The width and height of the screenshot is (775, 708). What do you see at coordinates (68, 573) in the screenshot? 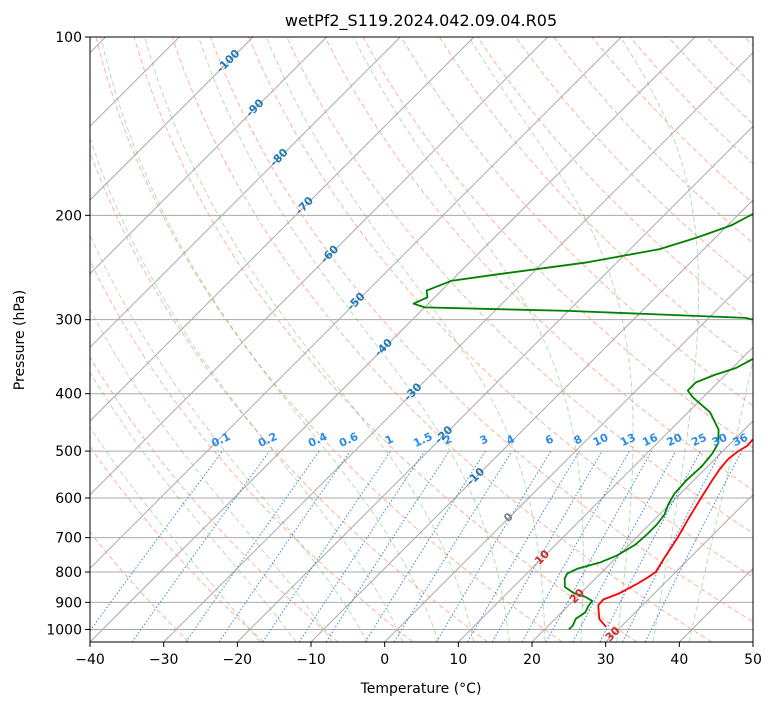
I see `y-tick-label: 800` at bounding box center [68, 573].